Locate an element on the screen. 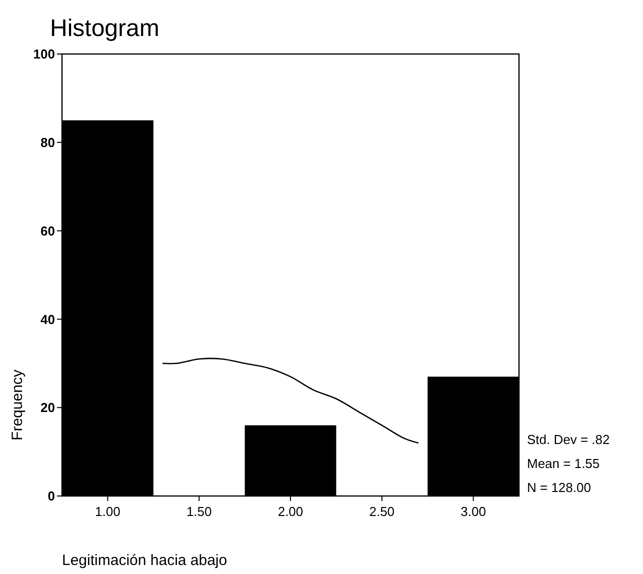  y-tick-label: 100 is located at coordinates (44, 54).